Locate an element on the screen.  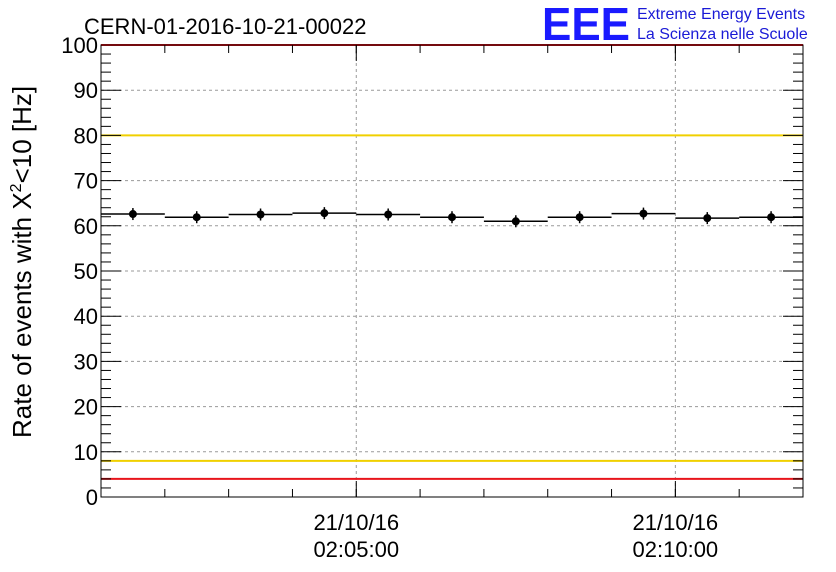
y-tick-label: 50 is located at coordinates (86, 271).